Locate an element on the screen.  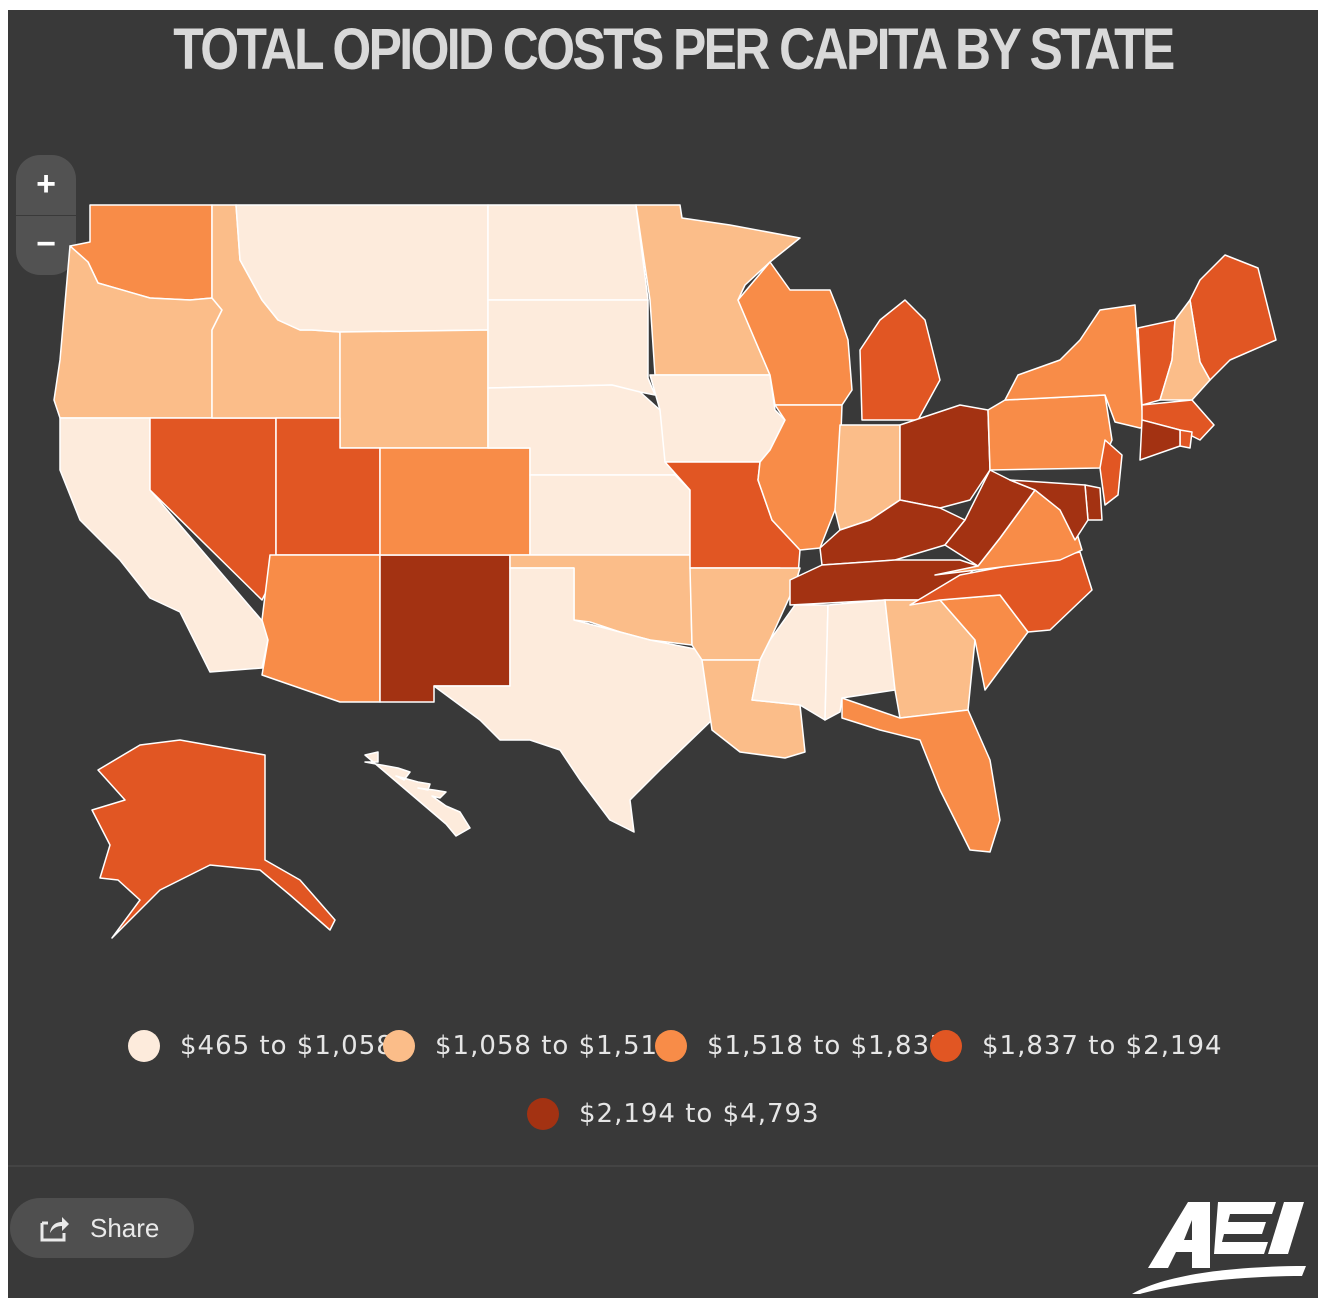
legend-item: $465 to $1,058 is located at coordinates (261, 1046).